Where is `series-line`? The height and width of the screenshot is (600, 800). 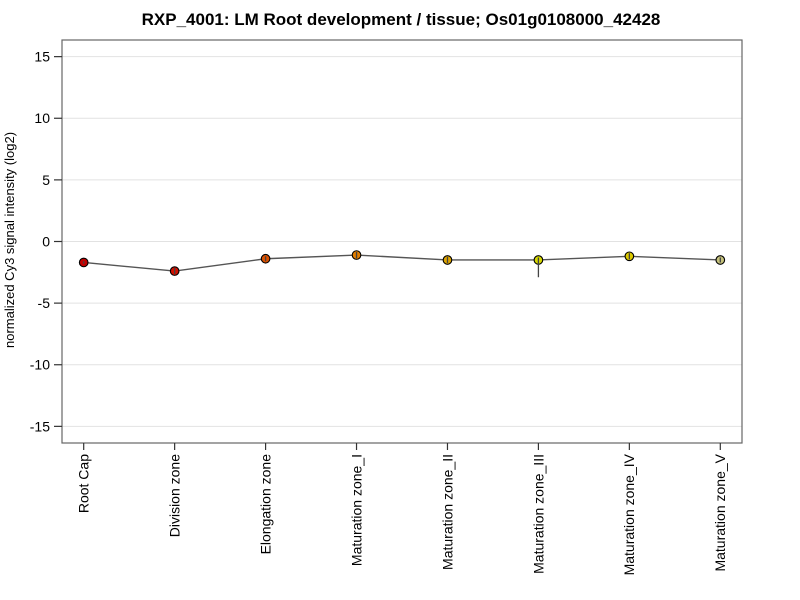 series-line is located at coordinates (402, 263).